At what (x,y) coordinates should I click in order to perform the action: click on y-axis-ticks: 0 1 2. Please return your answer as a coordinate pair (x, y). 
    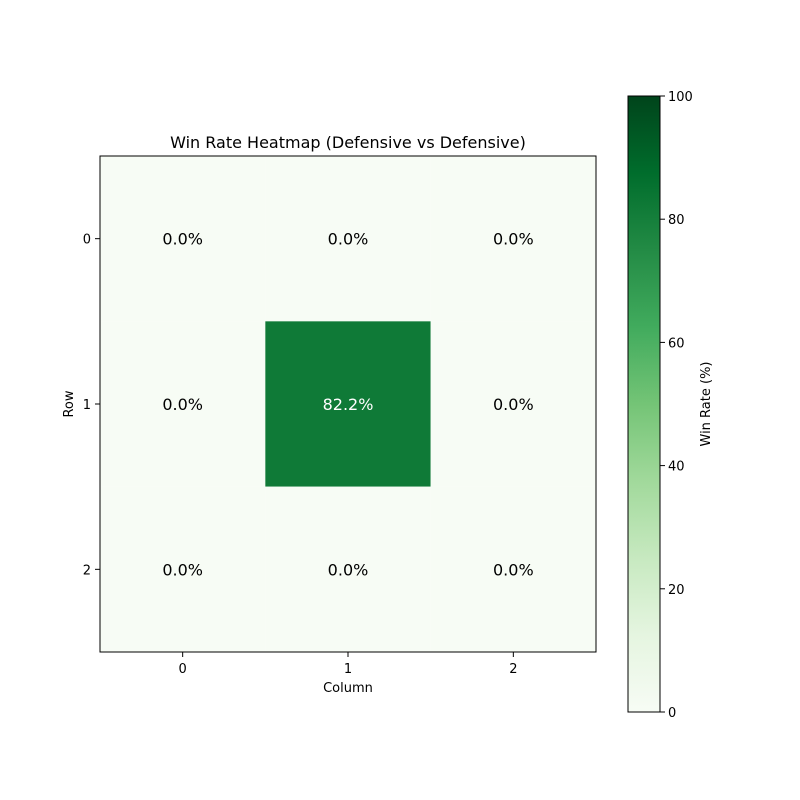
    Looking at the image, I should click on (91, 405).